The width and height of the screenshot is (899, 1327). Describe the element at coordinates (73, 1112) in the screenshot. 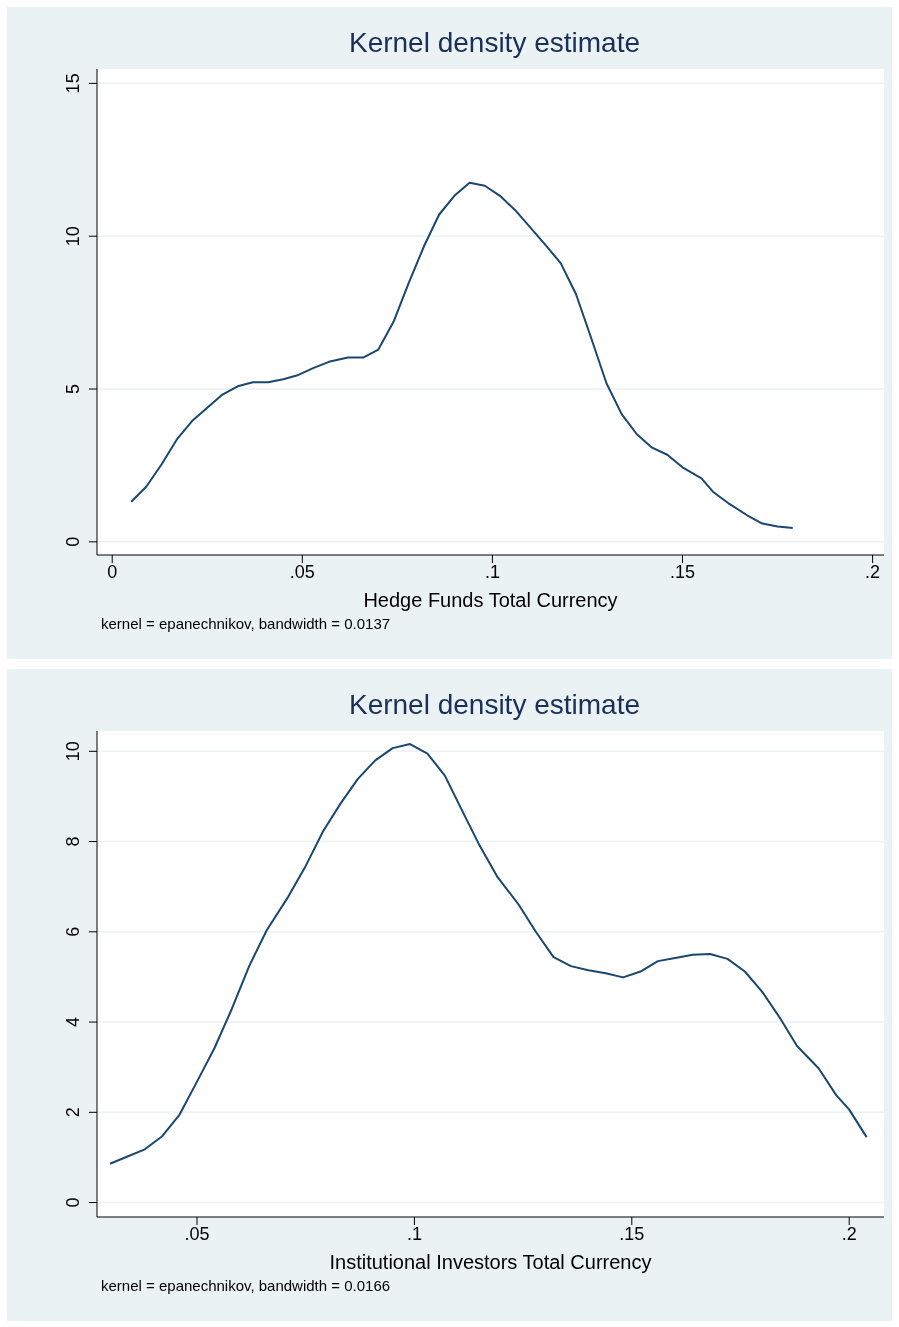

I see `y-tick-label: 2` at that location.